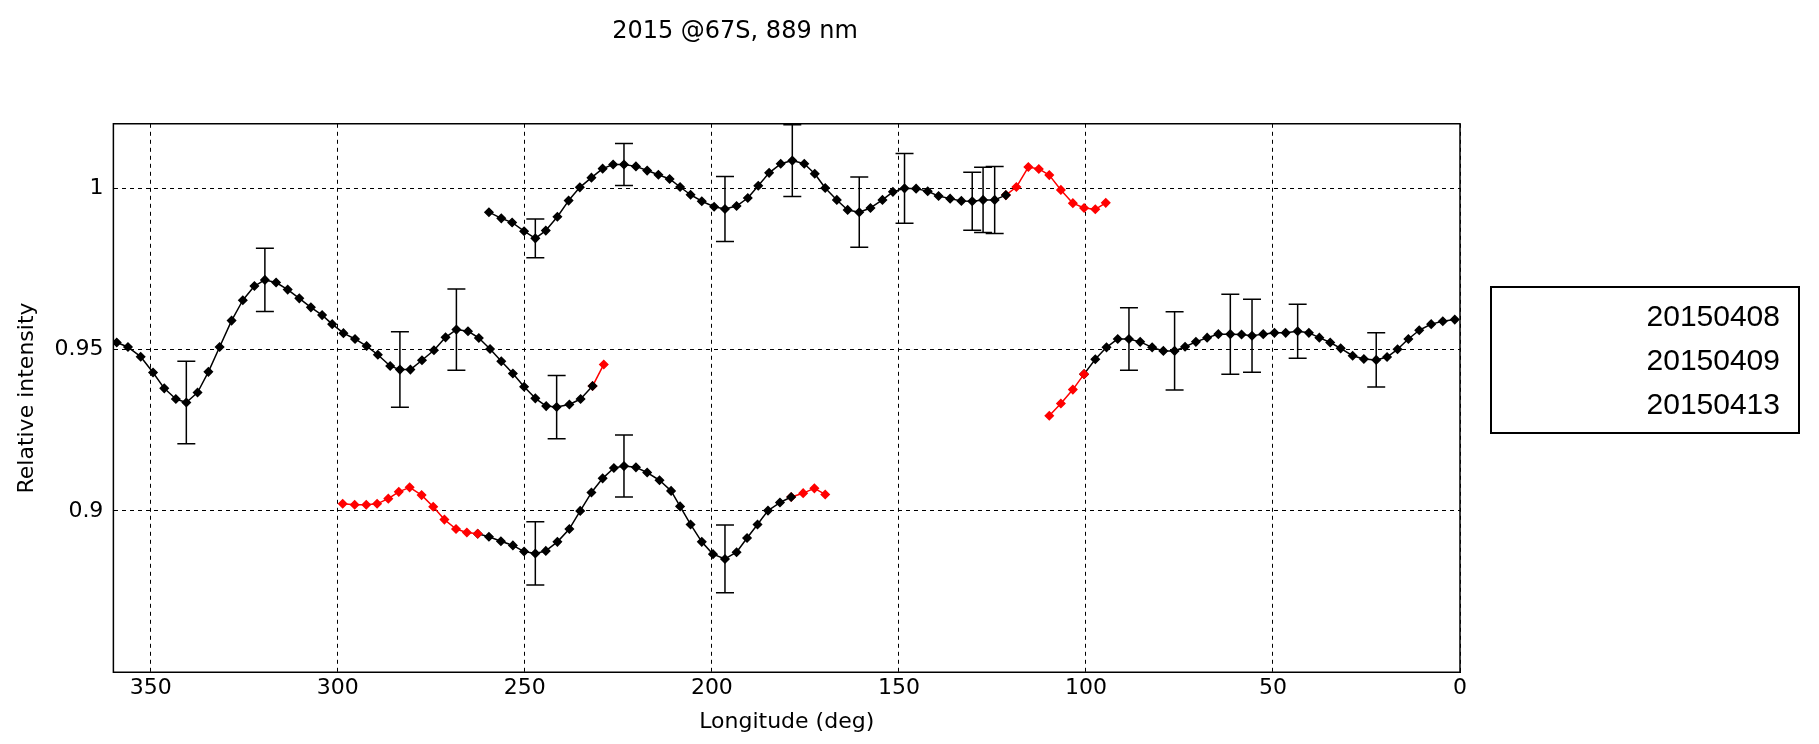 This screenshot has height=744, width=1819. What do you see at coordinates (1712, 360) in the screenshot?
I see `text: 20150409` at bounding box center [1712, 360].